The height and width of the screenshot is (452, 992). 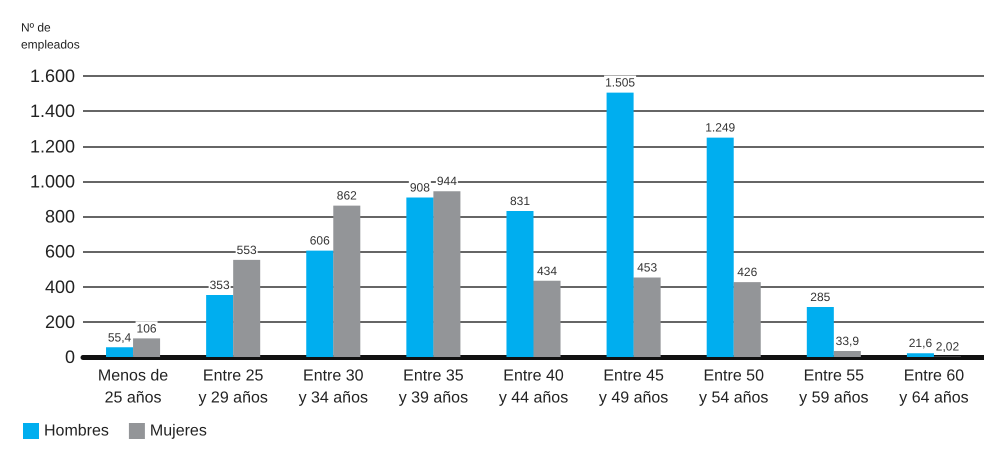 I want to click on x-tick-label: Entre 30 y 34 años, so click(x=333, y=387).